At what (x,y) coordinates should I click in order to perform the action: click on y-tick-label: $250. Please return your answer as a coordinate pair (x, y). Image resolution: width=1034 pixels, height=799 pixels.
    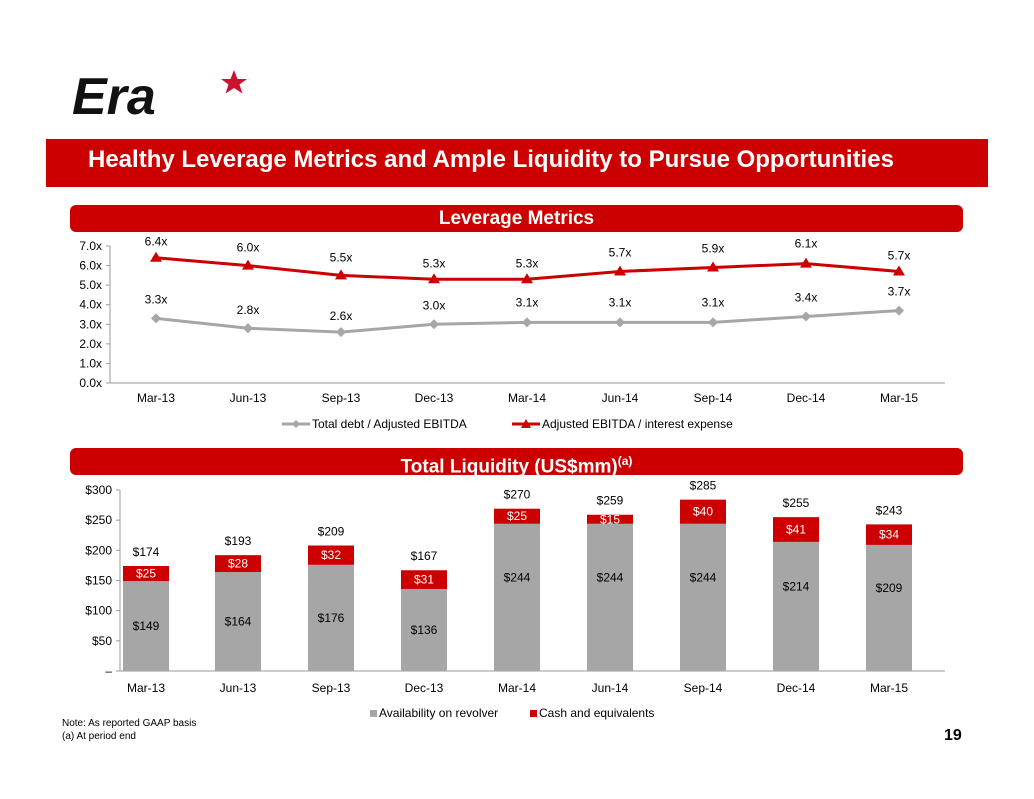
    Looking at the image, I should click on (98, 520).